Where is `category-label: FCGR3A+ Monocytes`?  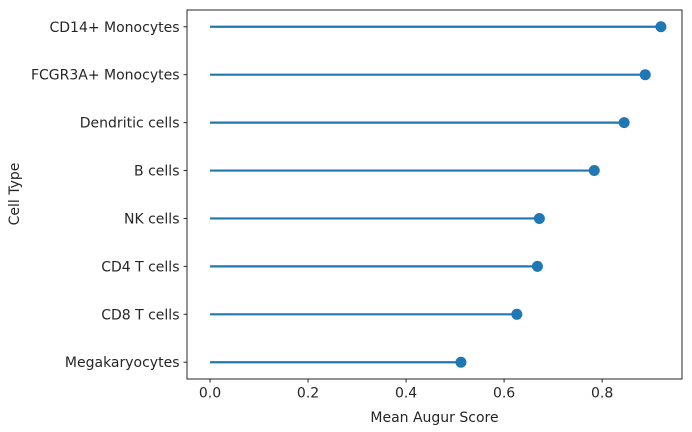 category-label: FCGR3A+ Monocytes is located at coordinates (105, 76).